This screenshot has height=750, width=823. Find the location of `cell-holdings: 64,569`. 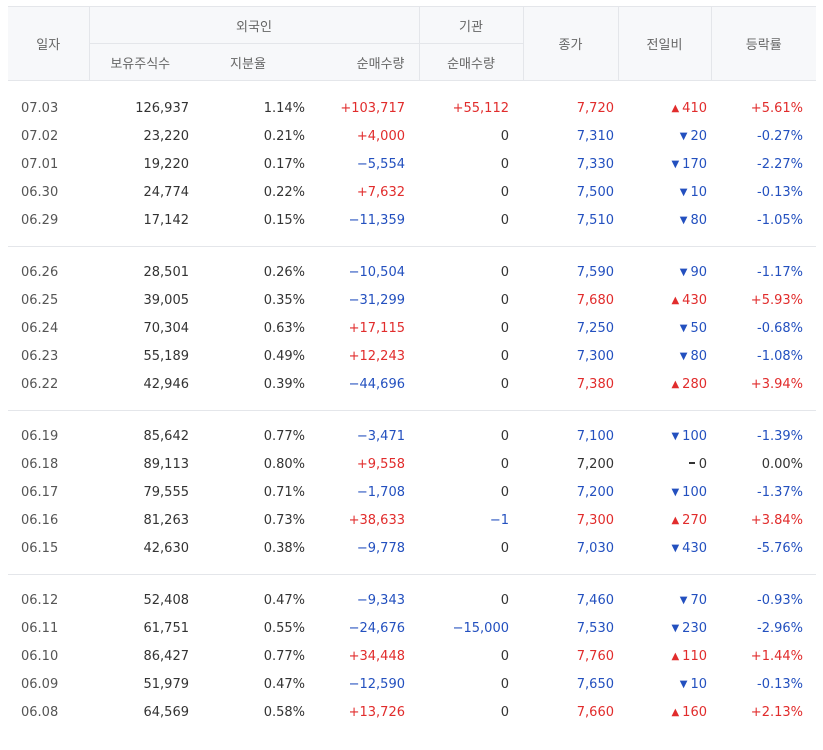

cell-holdings: 64,569 is located at coordinates (166, 712).